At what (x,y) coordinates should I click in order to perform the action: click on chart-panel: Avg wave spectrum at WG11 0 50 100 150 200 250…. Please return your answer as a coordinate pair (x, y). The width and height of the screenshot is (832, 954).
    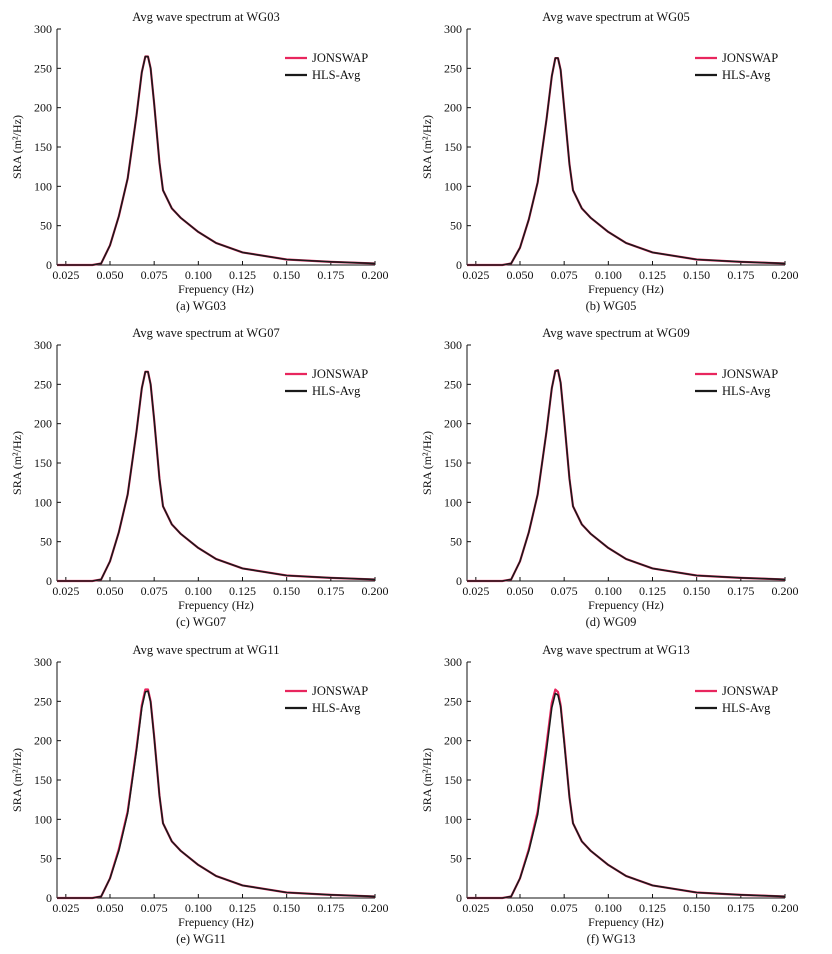
    Looking at the image, I should click on (199, 794).